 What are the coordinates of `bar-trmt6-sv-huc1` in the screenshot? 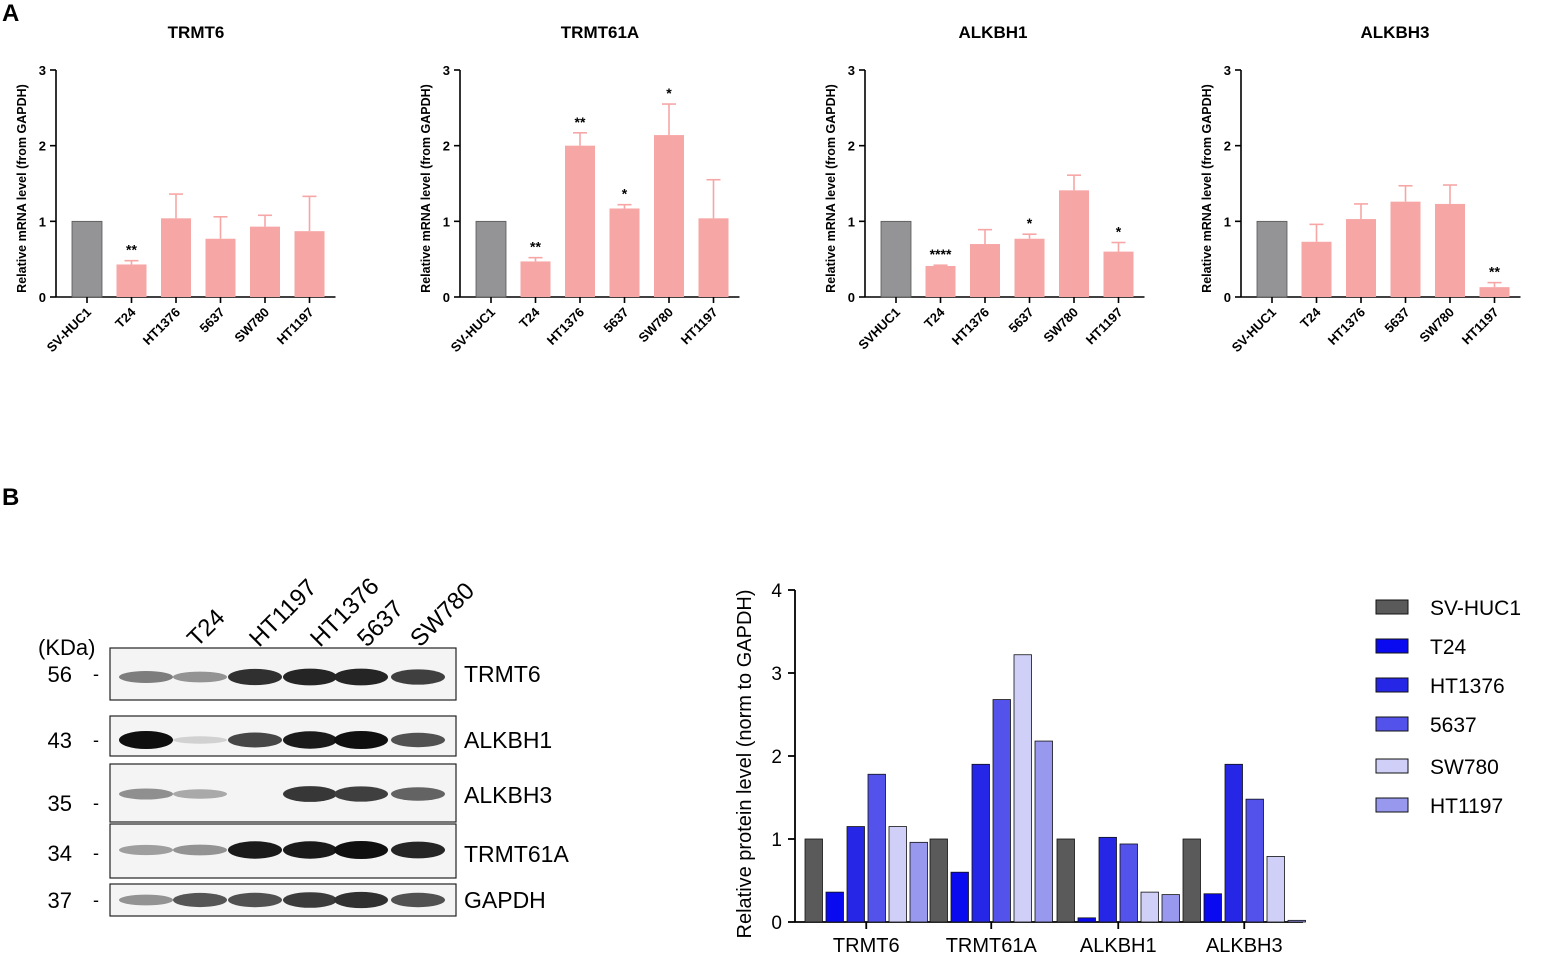 It's located at (813, 880).